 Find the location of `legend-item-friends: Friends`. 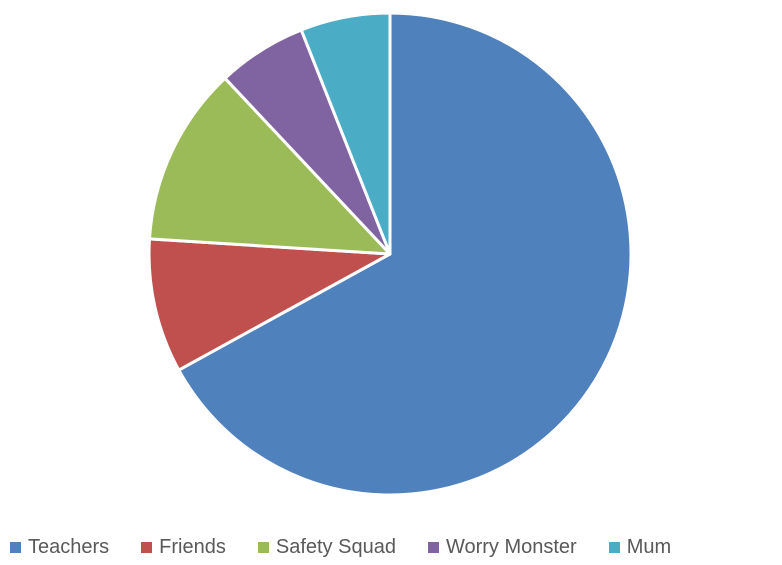

legend-item-friends: Friends is located at coordinates (183, 547).